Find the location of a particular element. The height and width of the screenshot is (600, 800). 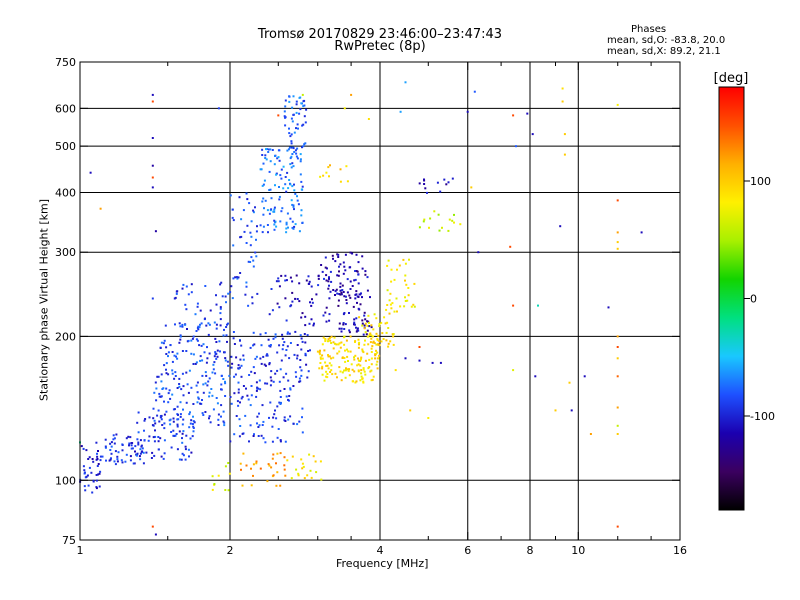

colorbar-tick-label: 100 is located at coordinates (760, 181).